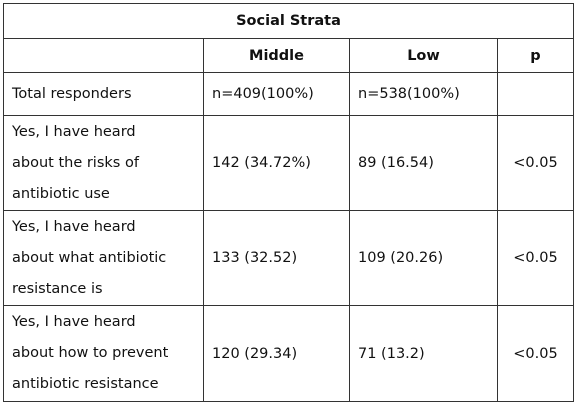 The width and height of the screenshot is (577, 409). I want to click on table-cell: 89 (16.54), so click(423, 163).